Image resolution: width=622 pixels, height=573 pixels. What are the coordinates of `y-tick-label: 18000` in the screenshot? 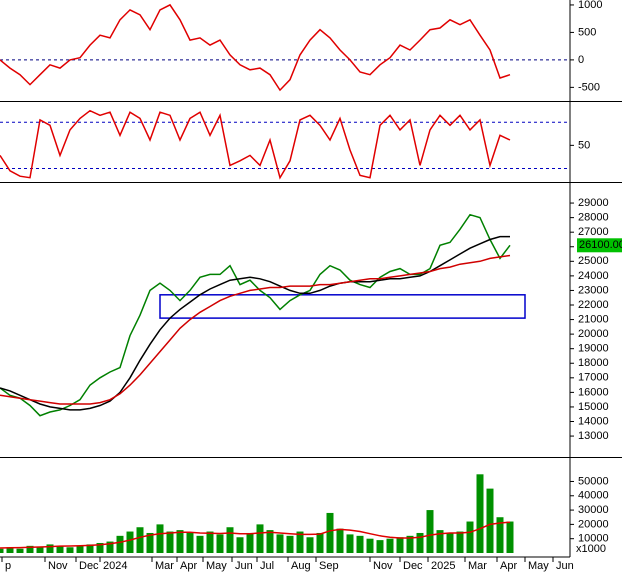 It's located at (593, 363).